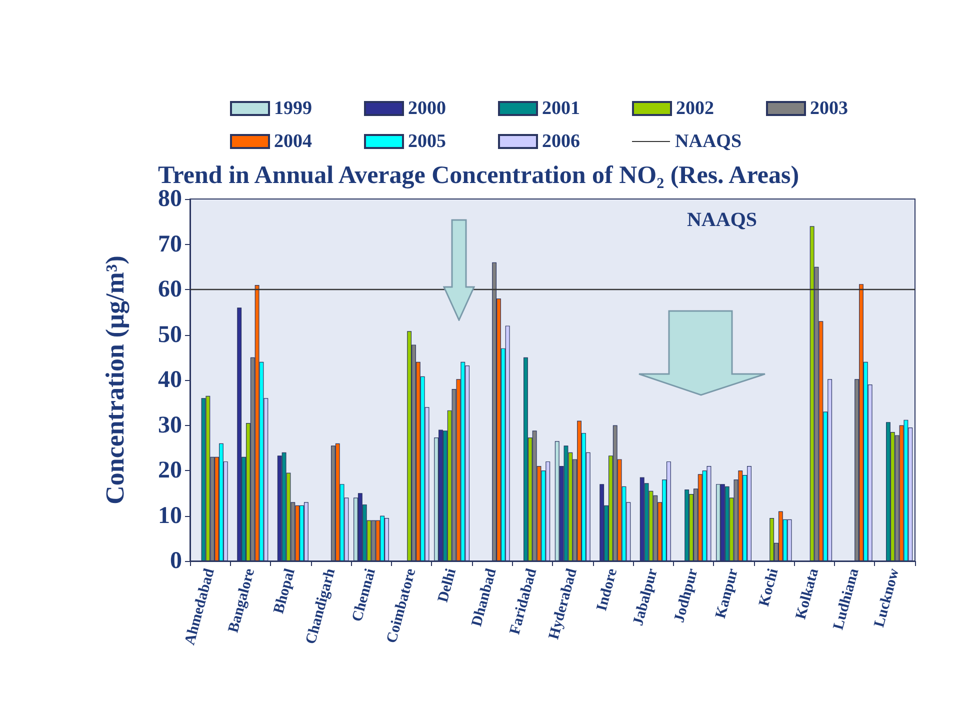 The image size is (957, 721). What do you see at coordinates (115, 380) in the screenshot?
I see `y-axis-title: Concentration (µg/m³)` at bounding box center [115, 380].